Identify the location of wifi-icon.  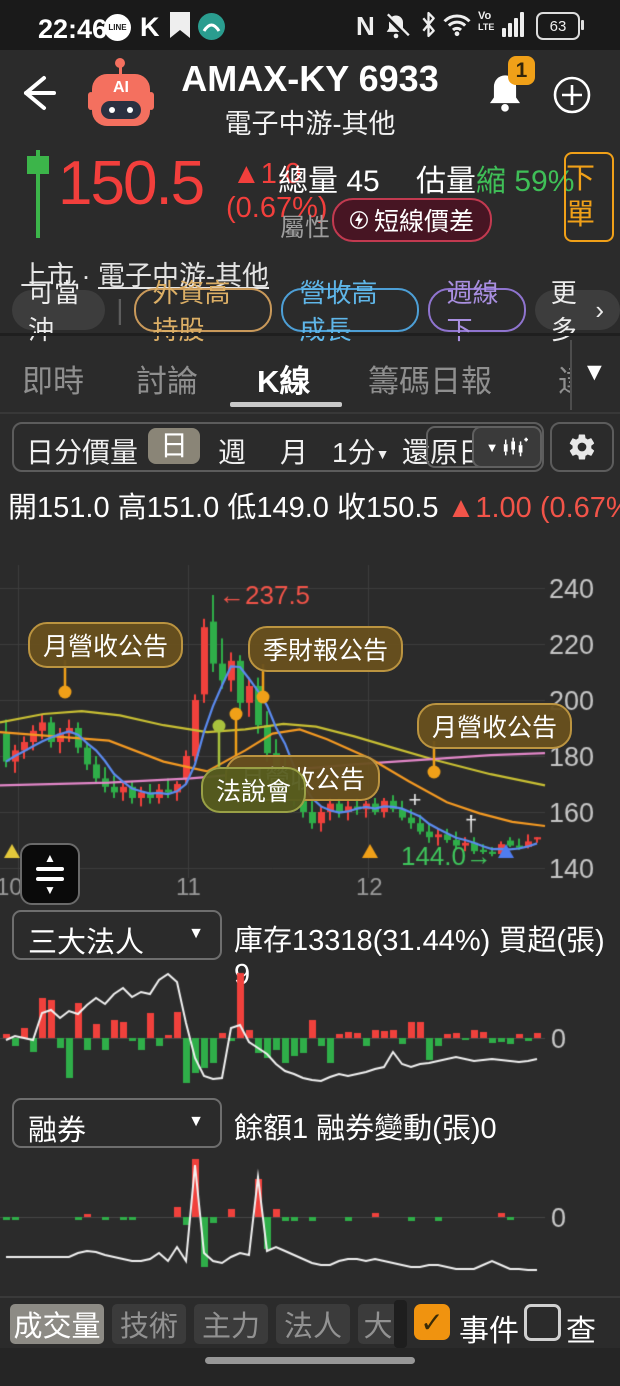
(457, 25).